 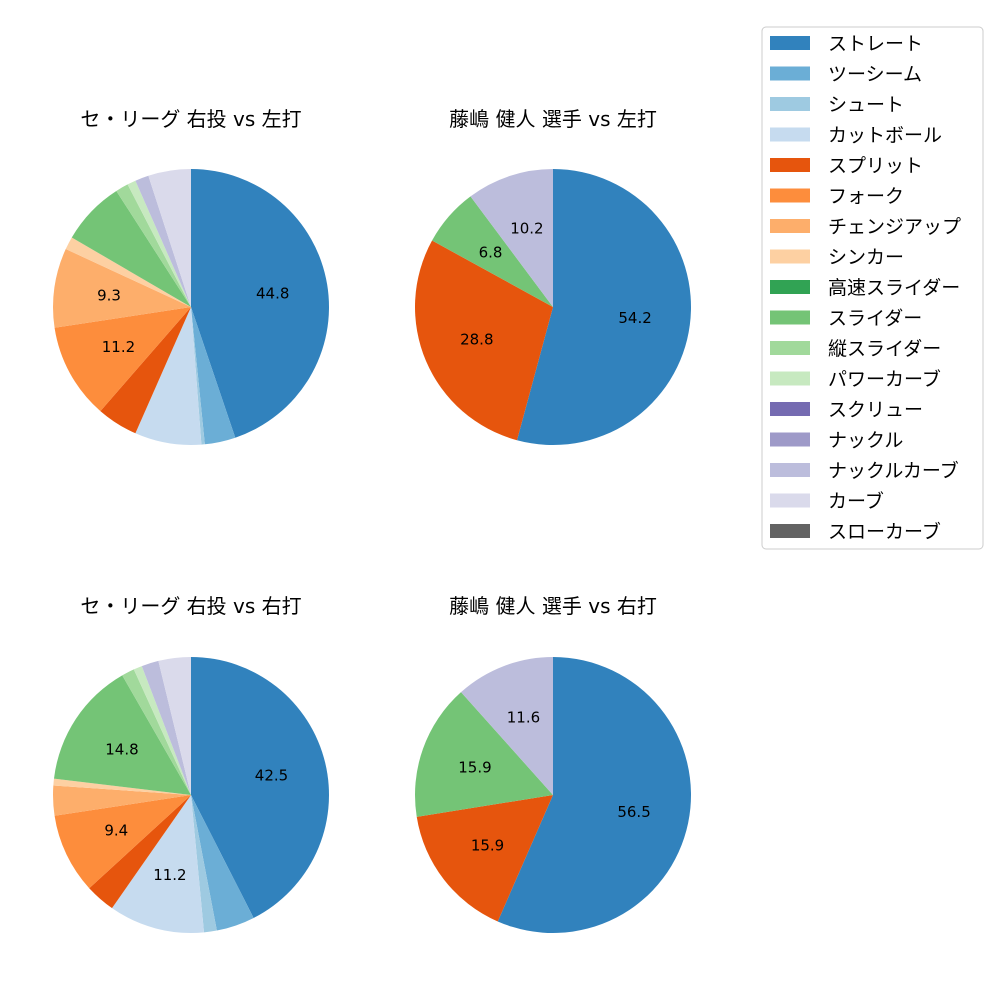 What do you see at coordinates (121, 749) in the screenshot?
I see `data-label: 14.8` at bounding box center [121, 749].